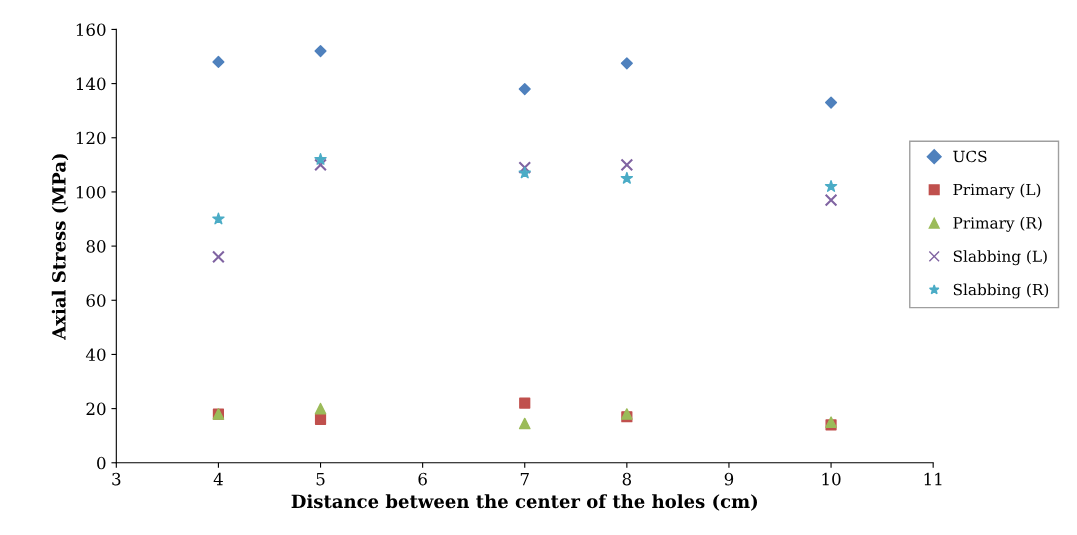 The height and width of the screenshot is (535, 1077). Describe the element at coordinates (96, 246) in the screenshot. I see `y-tick-label: 80` at that location.